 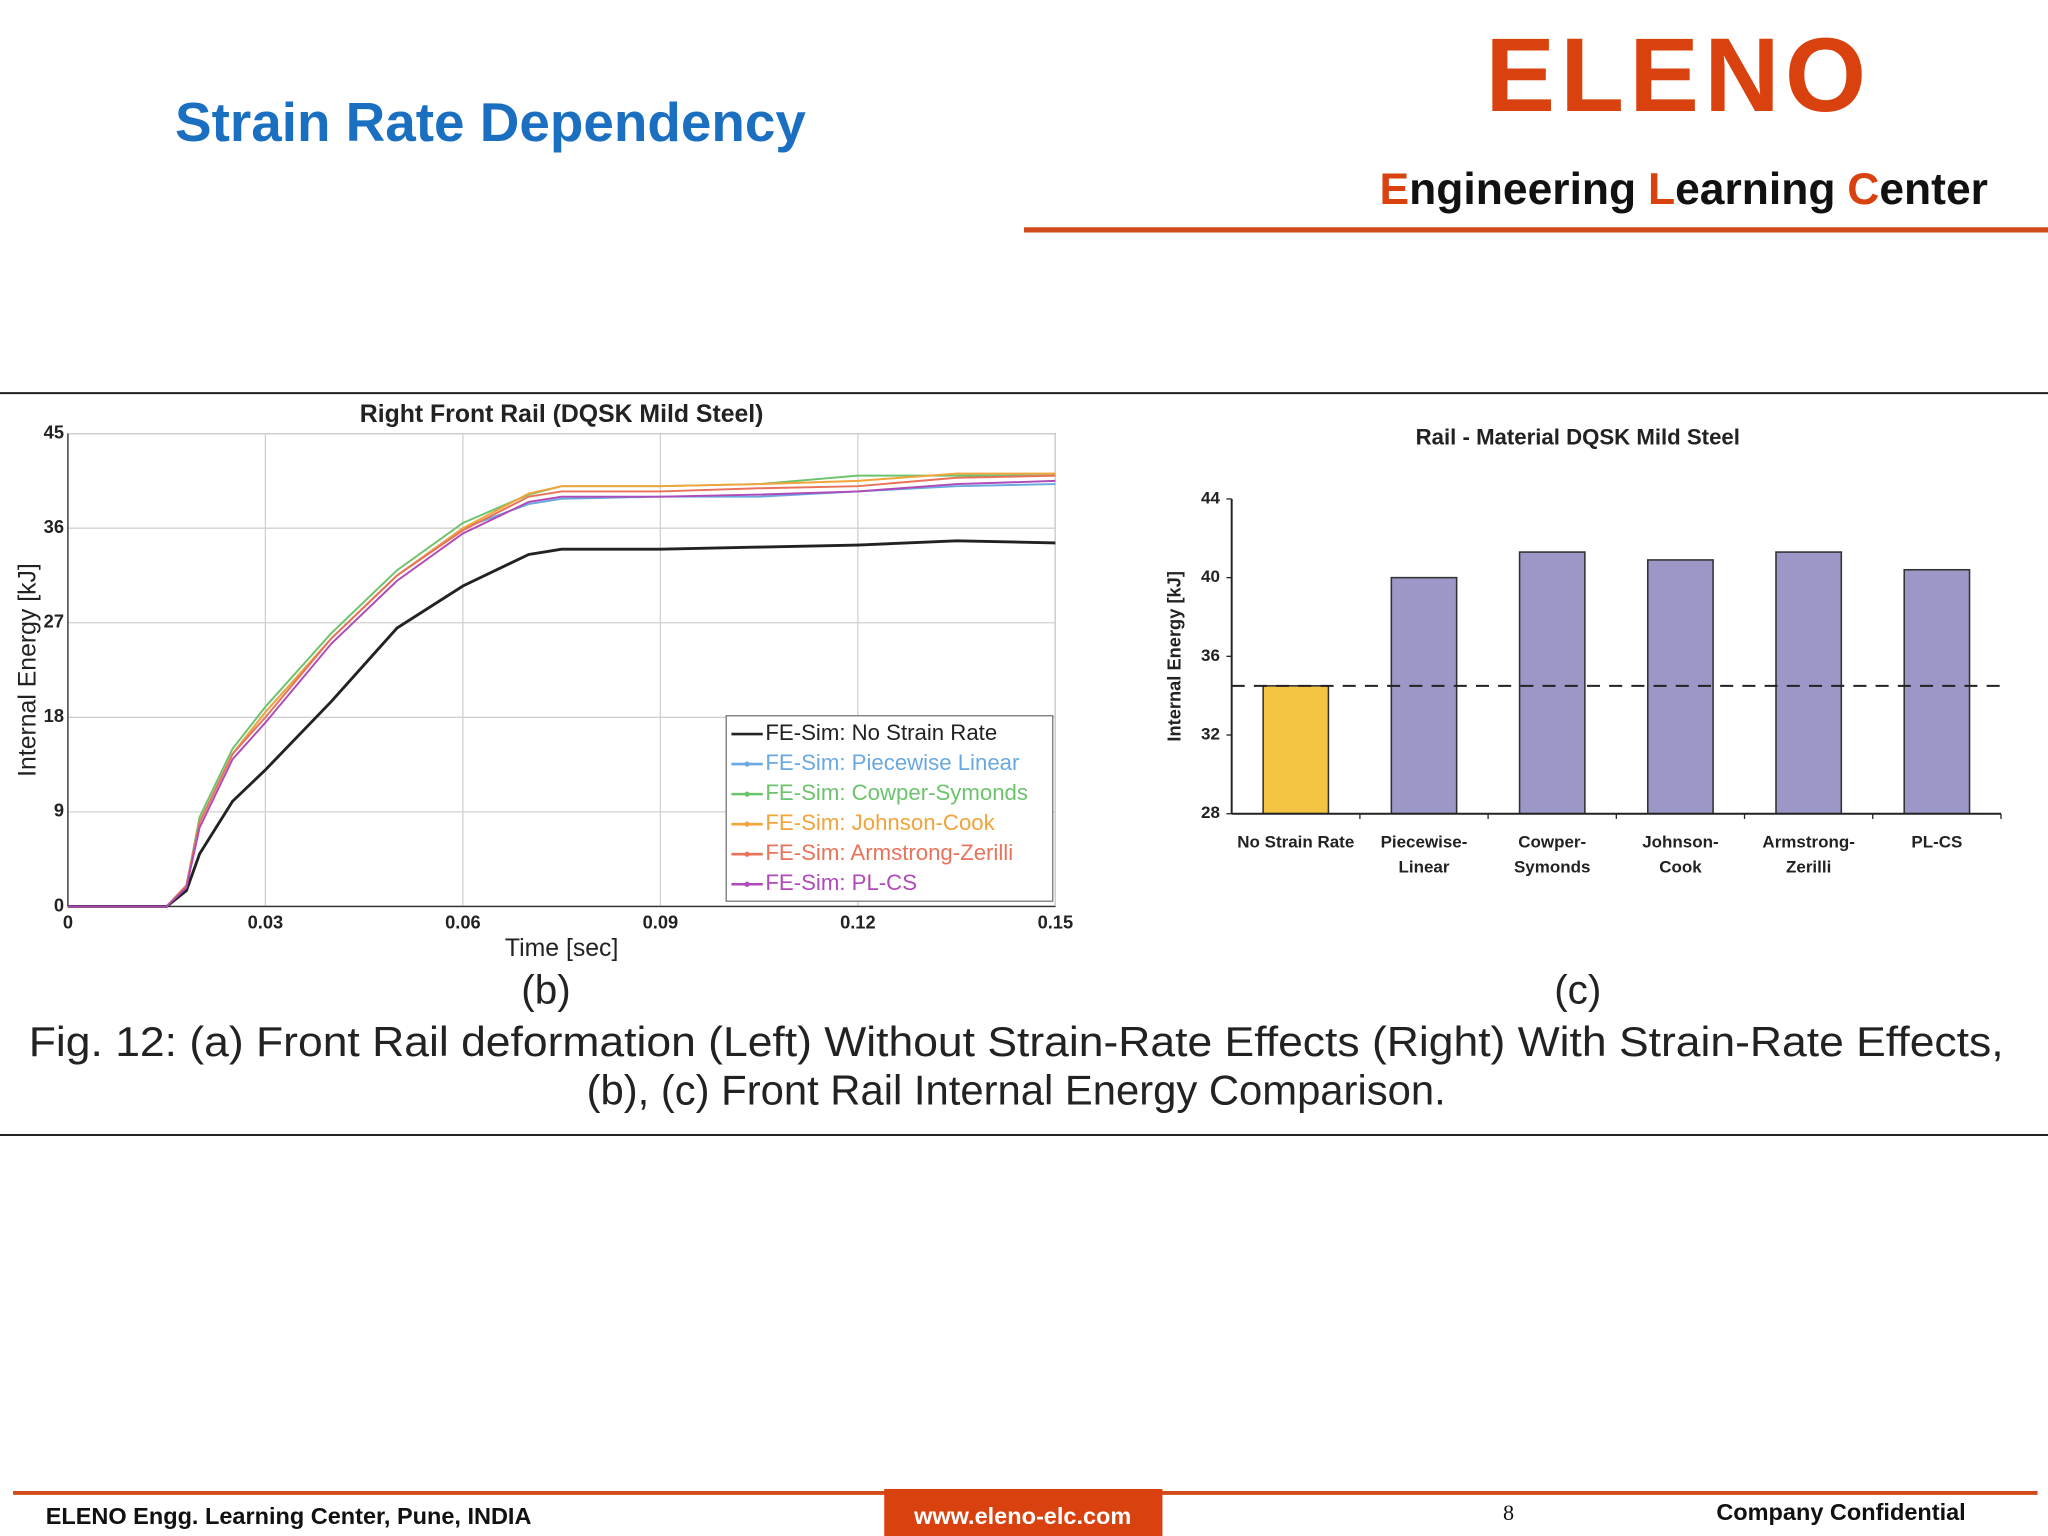 What do you see at coordinates (1056, 921) in the screenshot?
I see `x-tick-label: 0.15` at bounding box center [1056, 921].